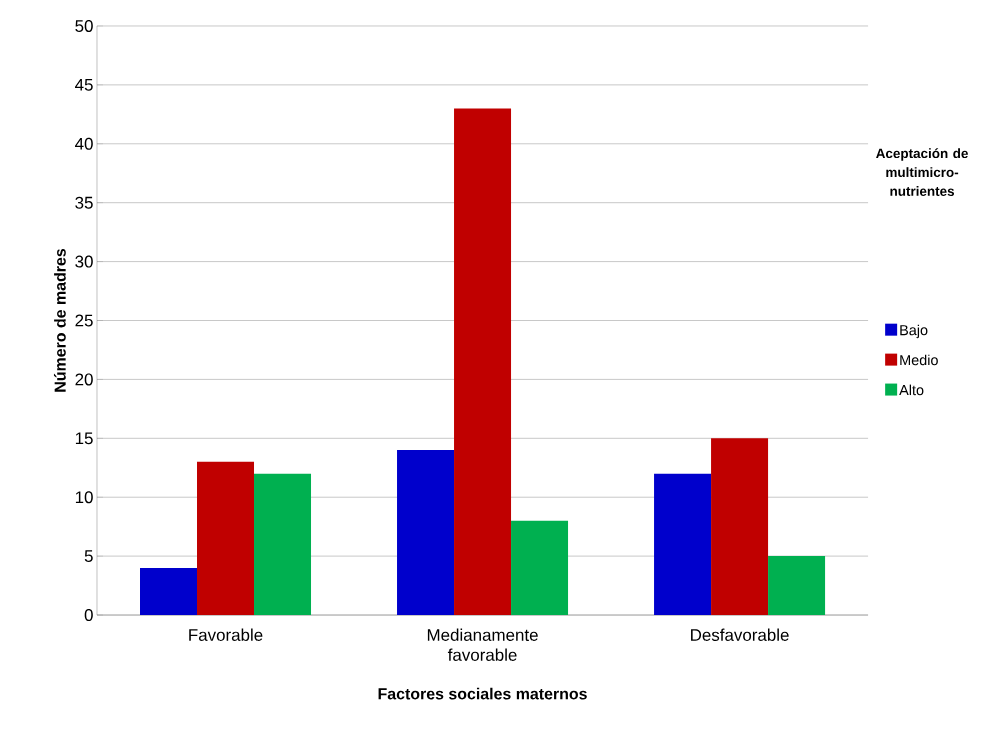 Image resolution: width=1003 pixels, height=730 pixels. I want to click on y-tick-label: 40, so click(84, 143).